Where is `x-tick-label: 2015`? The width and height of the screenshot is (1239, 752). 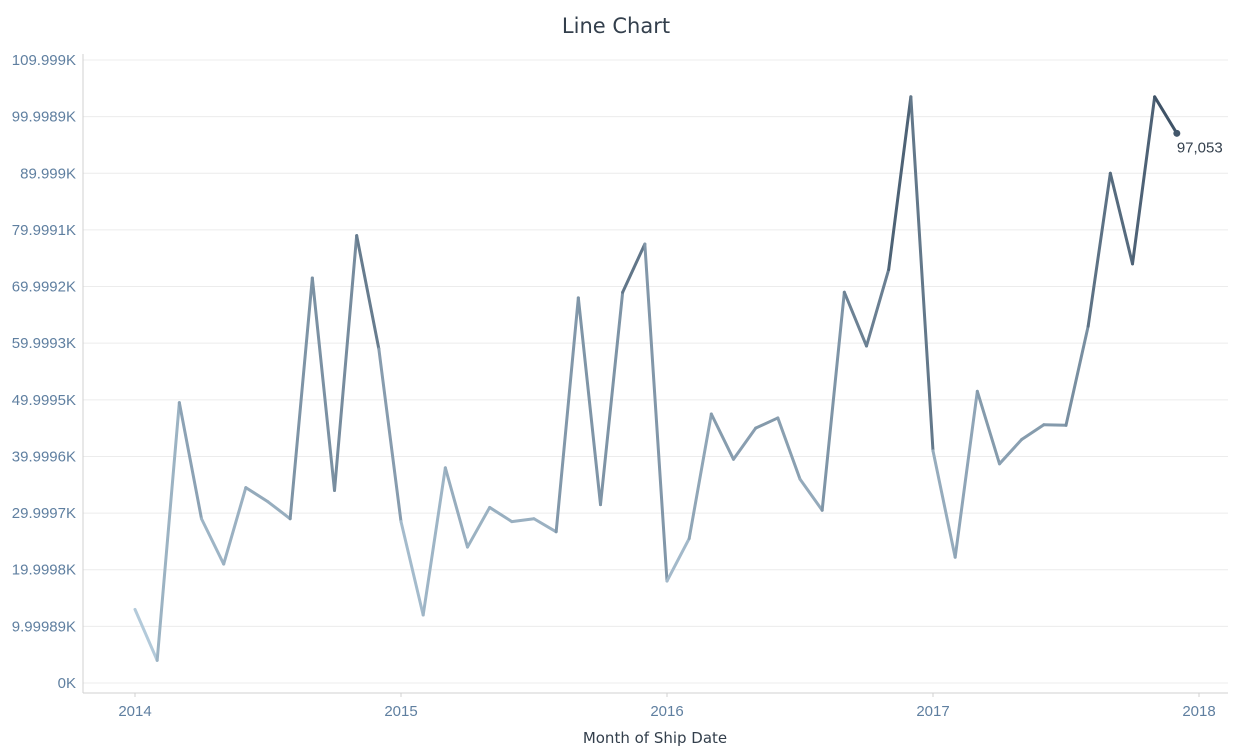 x-tick-label: 2015 is located at coordinates (400, 711).